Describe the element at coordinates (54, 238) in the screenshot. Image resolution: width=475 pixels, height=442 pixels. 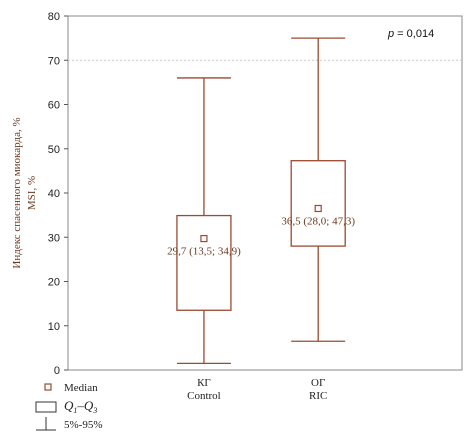
I see `y-tick-label: 30` at that location.